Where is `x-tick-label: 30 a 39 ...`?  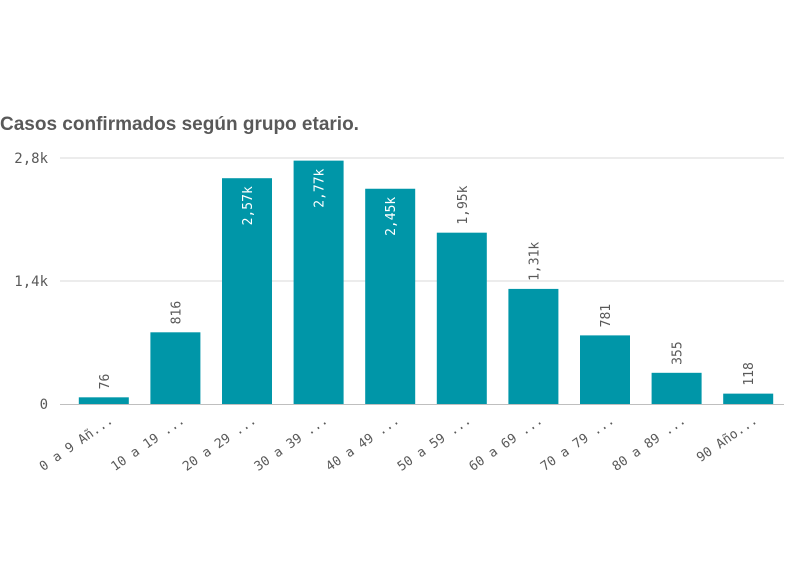 x-tick-label: 30 a 39 ... is located at coordinates (291, 444).